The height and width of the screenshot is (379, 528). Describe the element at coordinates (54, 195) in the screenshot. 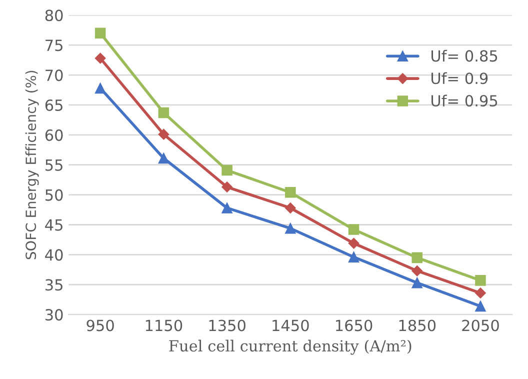

I see `y-tick-label: 50` at that location.